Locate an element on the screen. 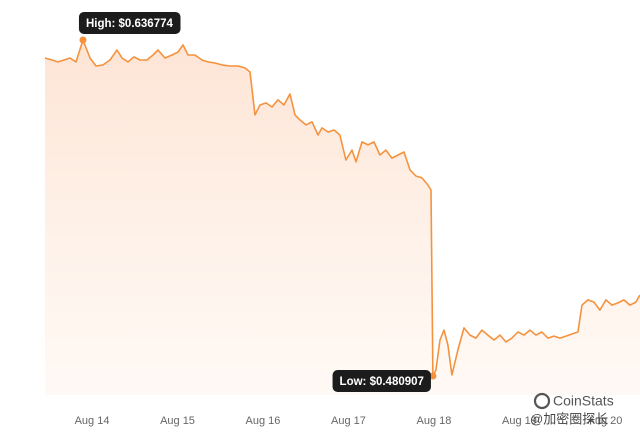  x-tick-label: Aug 19 is located at coordinates (519, 421).